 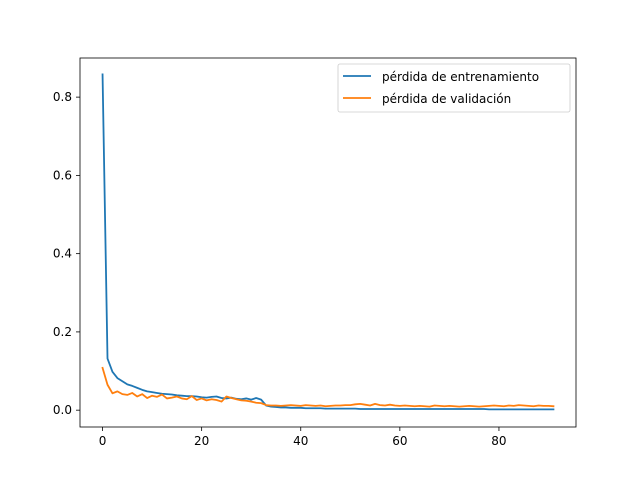 What do you see at coordinates (103, 441) in the screenshot?
I see `x-tick-label: 0` at bounding box center [103, 441].